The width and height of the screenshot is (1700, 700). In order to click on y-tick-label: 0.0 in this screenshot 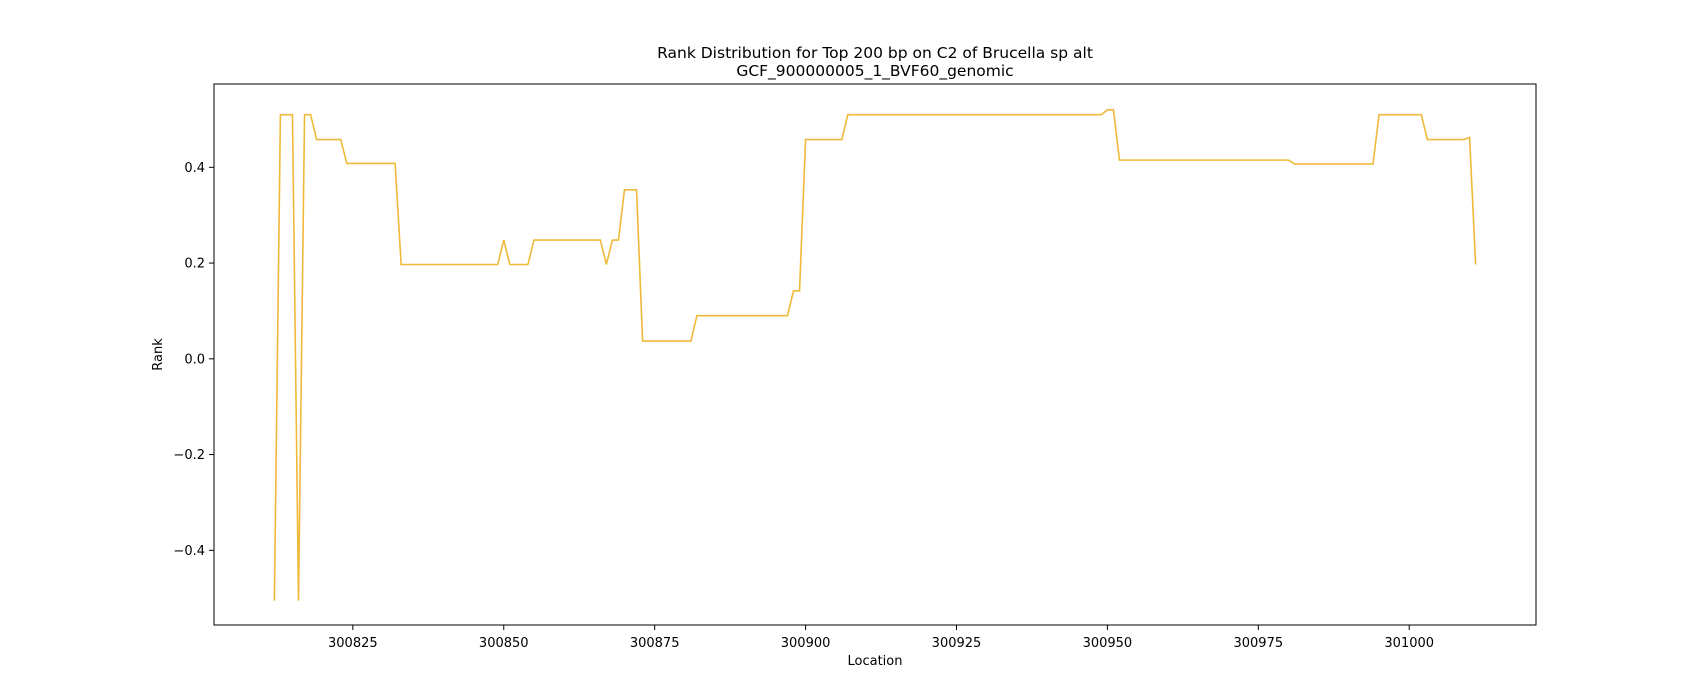, I will do `click(194, 359)`.